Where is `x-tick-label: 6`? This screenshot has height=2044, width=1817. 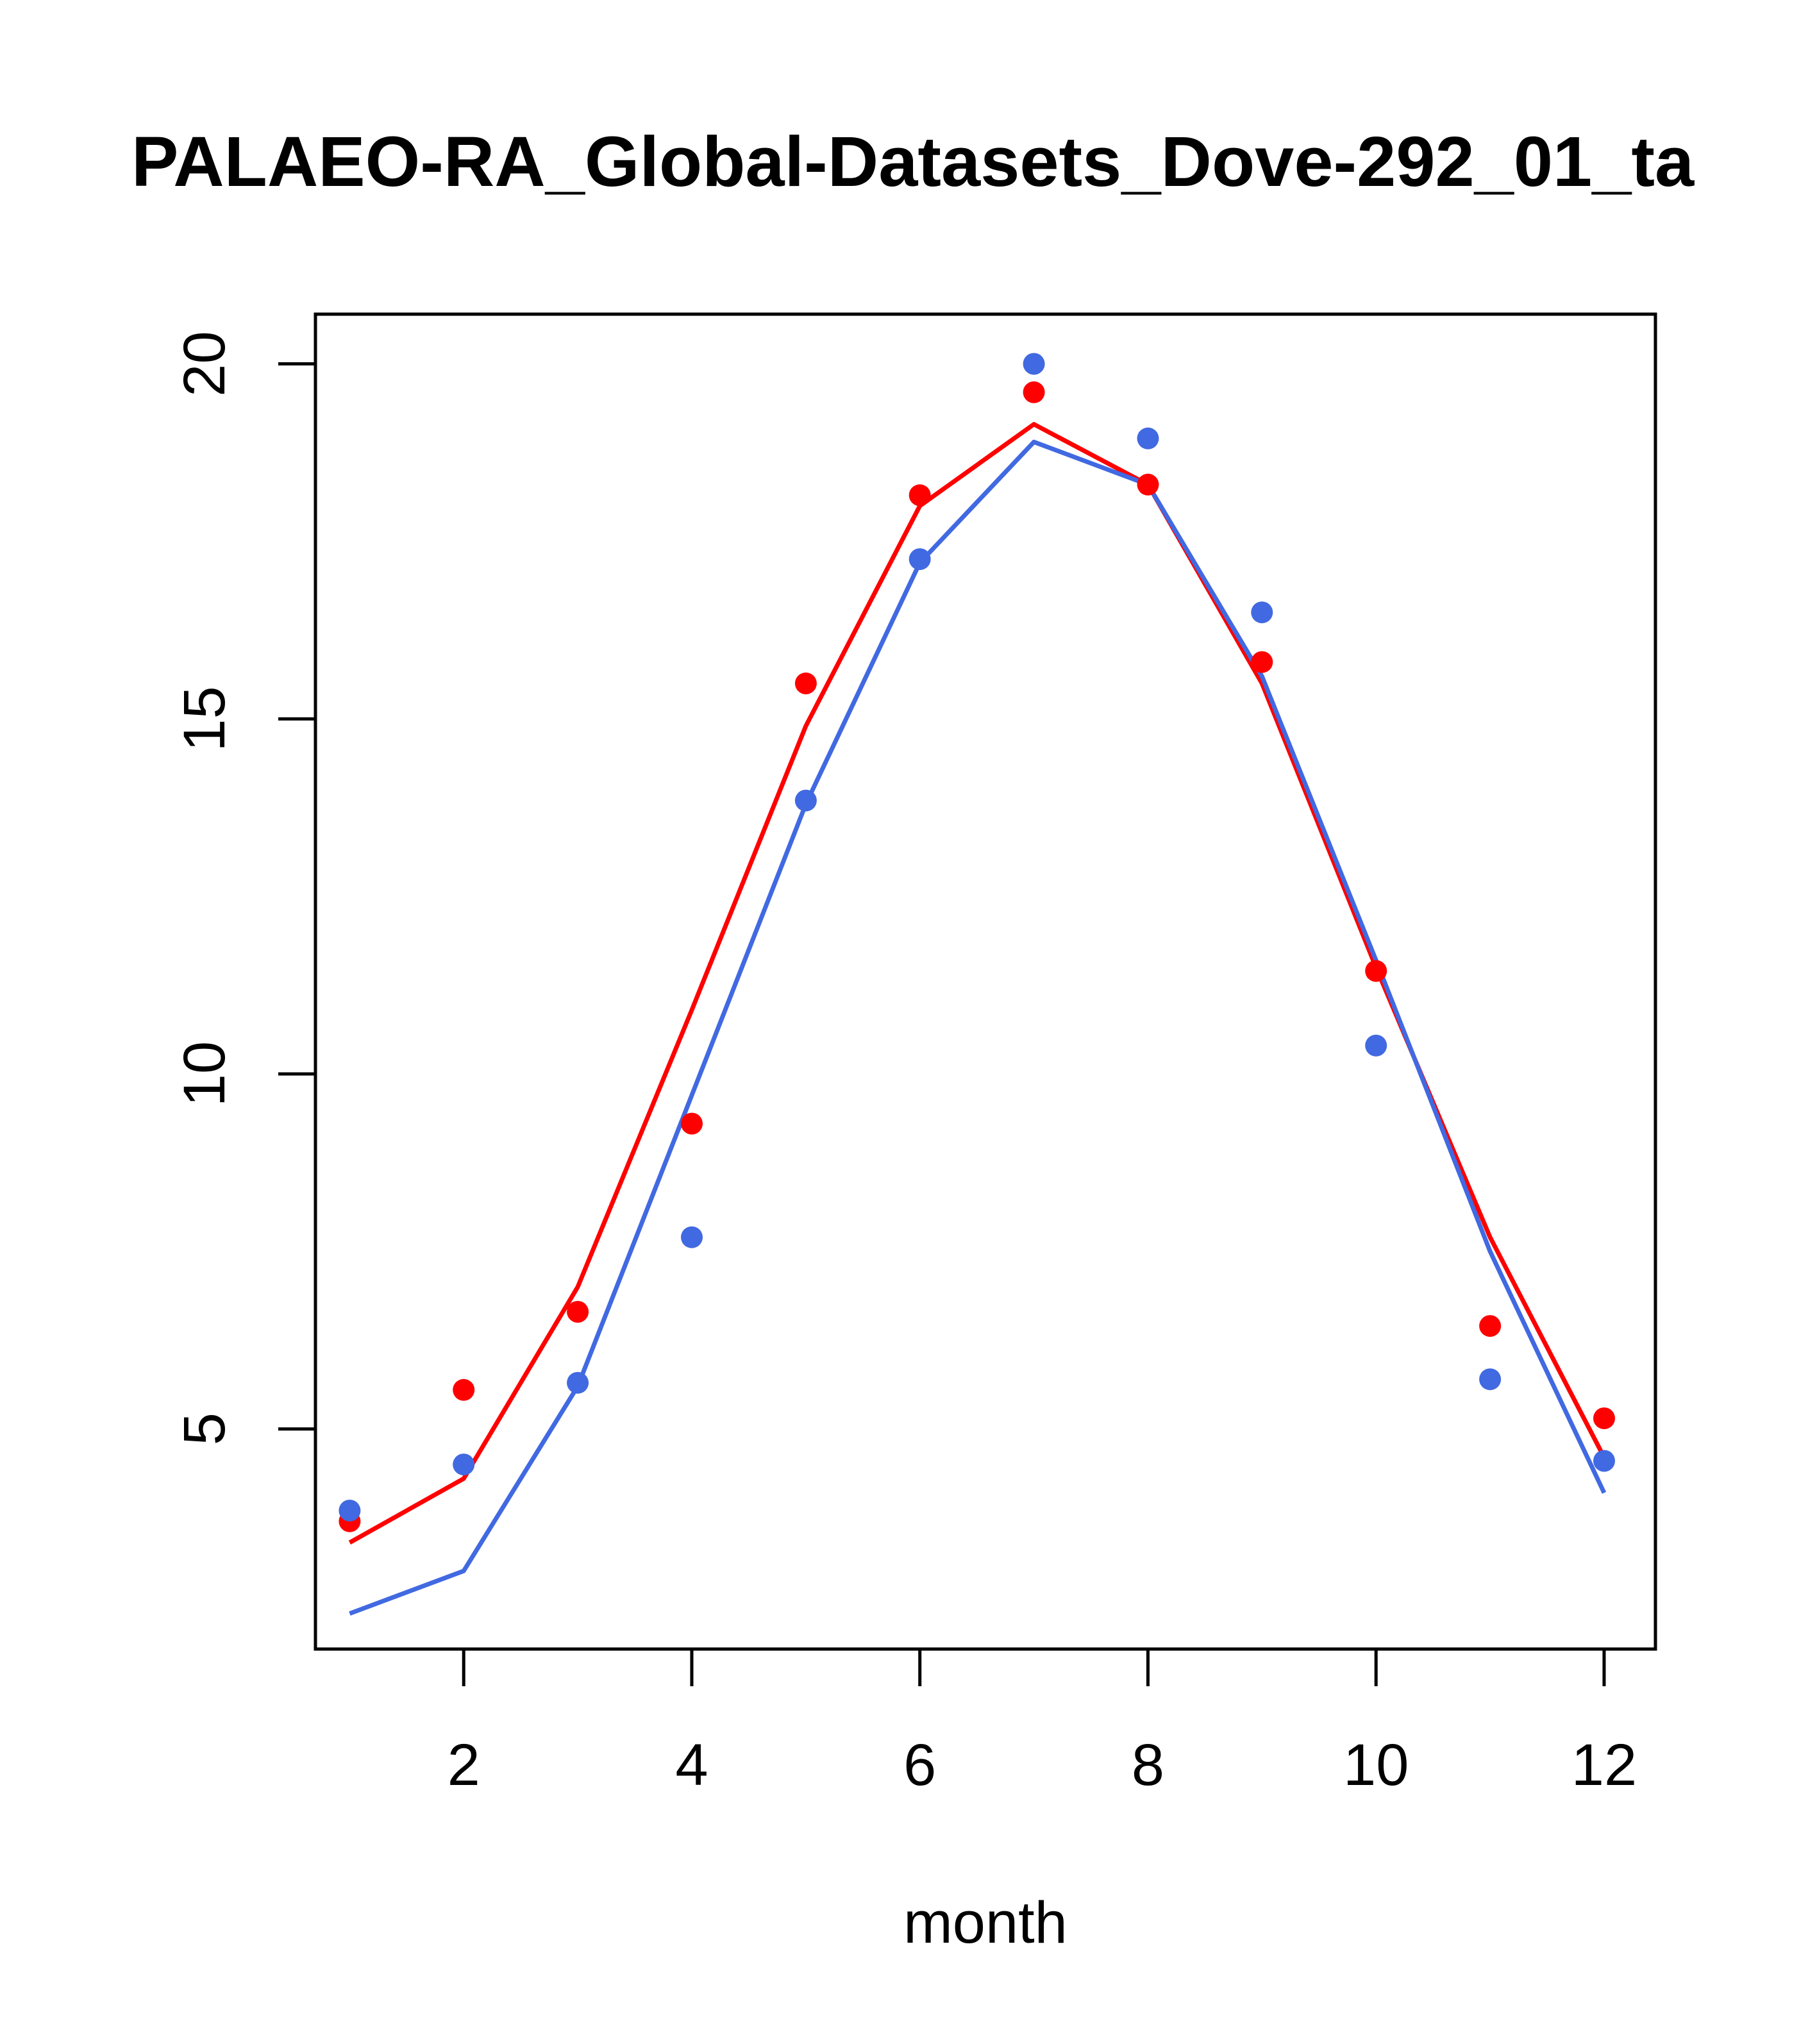 x-tick-label: 6 is located at coordinates (919, 1765).